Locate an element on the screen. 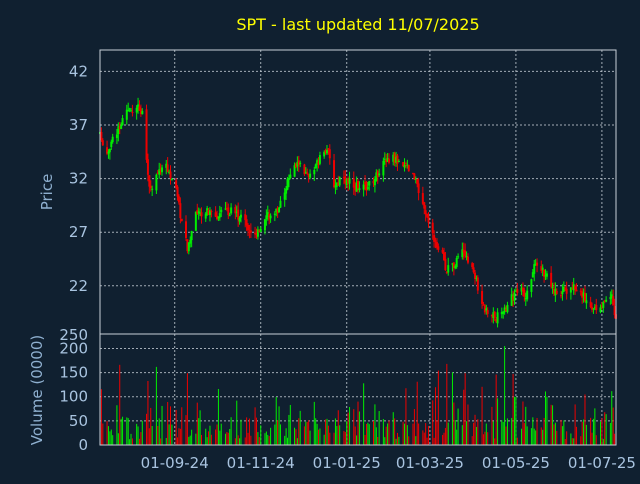 The image size is (640, 484). x-tick-label: 01-09-24 is located at coordinates (175, 463).